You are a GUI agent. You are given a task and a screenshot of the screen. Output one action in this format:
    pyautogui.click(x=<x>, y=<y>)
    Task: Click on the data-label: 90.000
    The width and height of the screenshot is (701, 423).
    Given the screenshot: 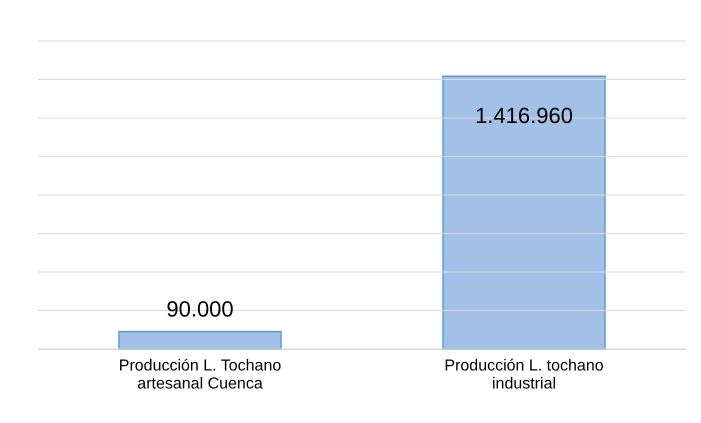 What is the action you would take?
    pyautogui.click(x=200, y=309)
    